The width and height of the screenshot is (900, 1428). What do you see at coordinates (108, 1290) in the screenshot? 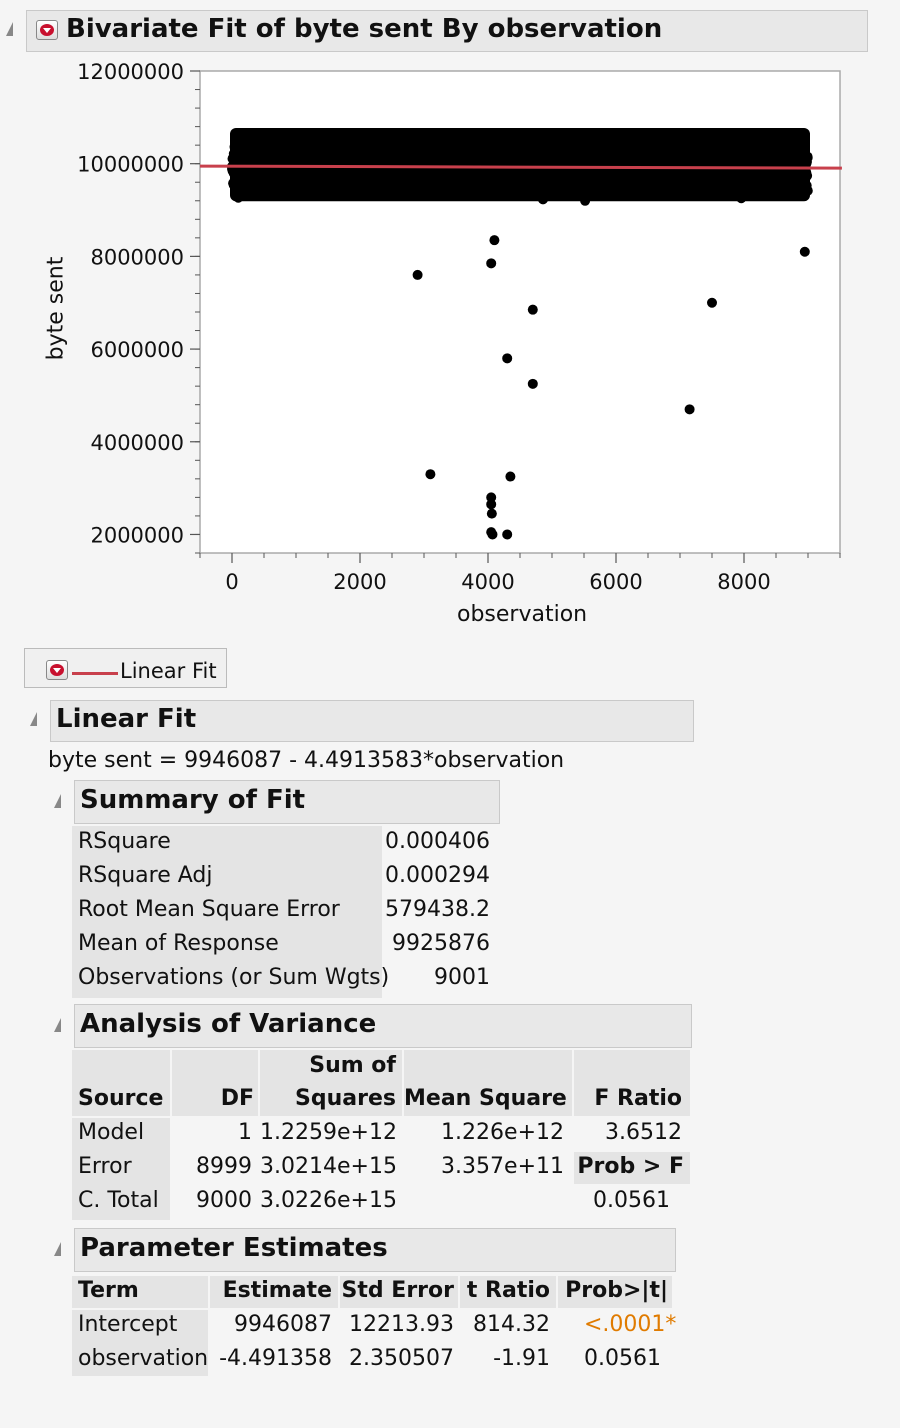
I see `pe-header-term: Term` at bounding box center [108, 1290].